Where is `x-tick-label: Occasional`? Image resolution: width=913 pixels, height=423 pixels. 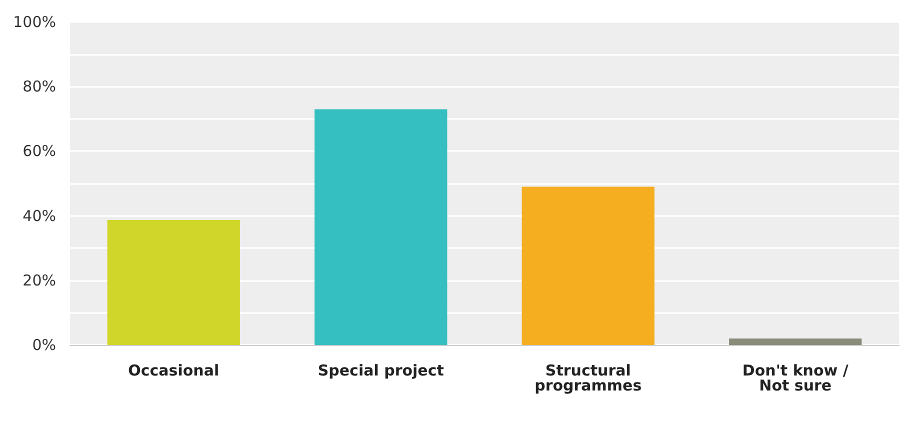
x-tick-label: Occasional is located at coordinates (174, 371).